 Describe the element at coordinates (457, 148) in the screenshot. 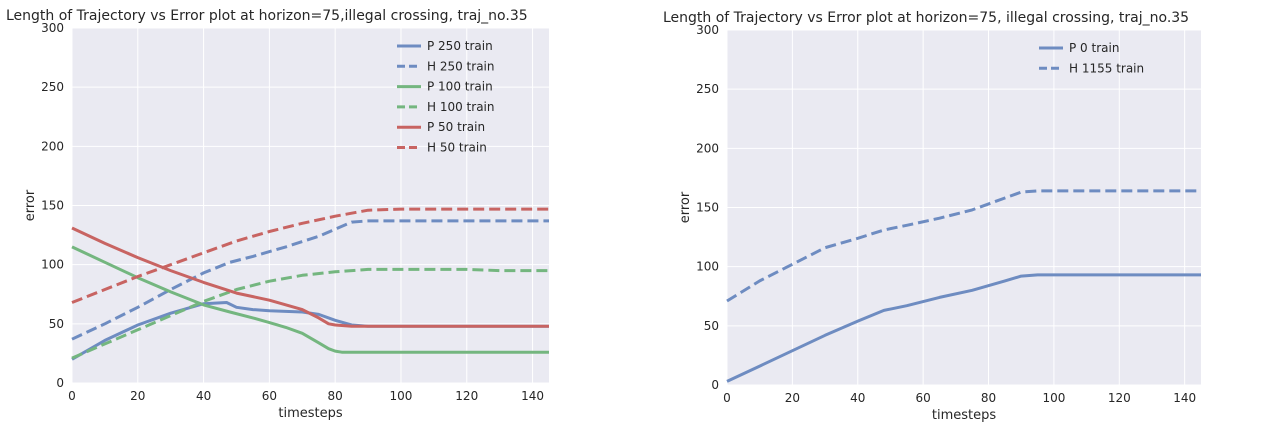

I see `legend-label: H 50 train` at that location.